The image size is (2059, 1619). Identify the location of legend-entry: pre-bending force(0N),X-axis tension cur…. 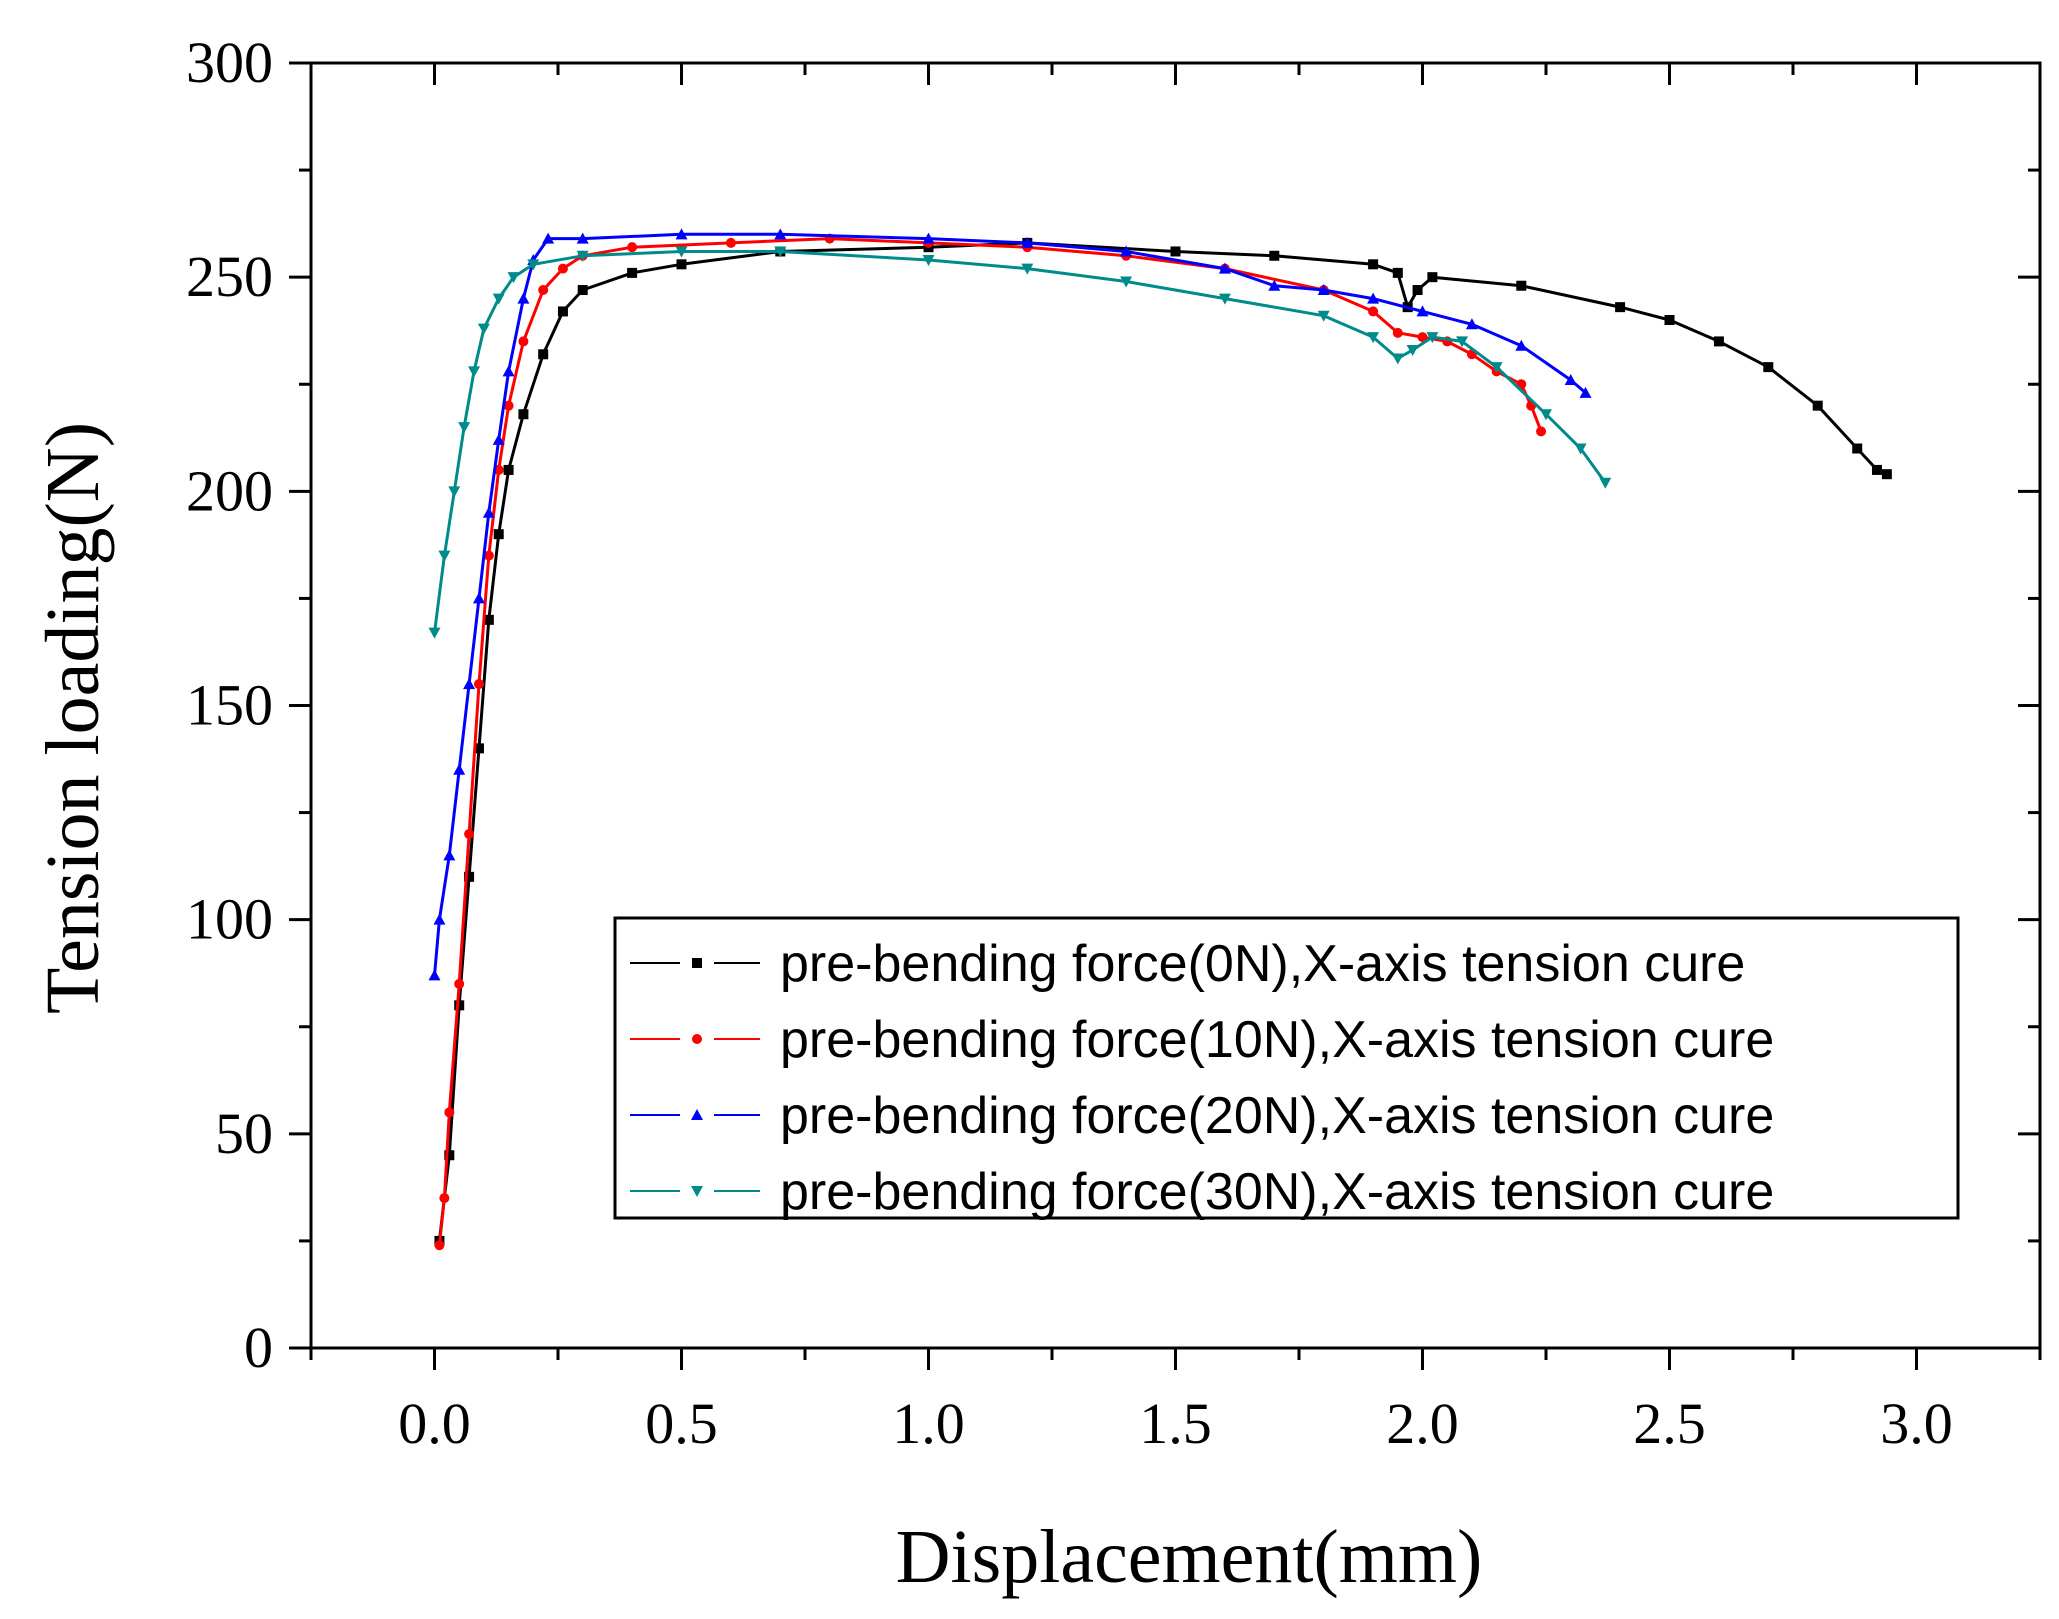
(1187, 964).